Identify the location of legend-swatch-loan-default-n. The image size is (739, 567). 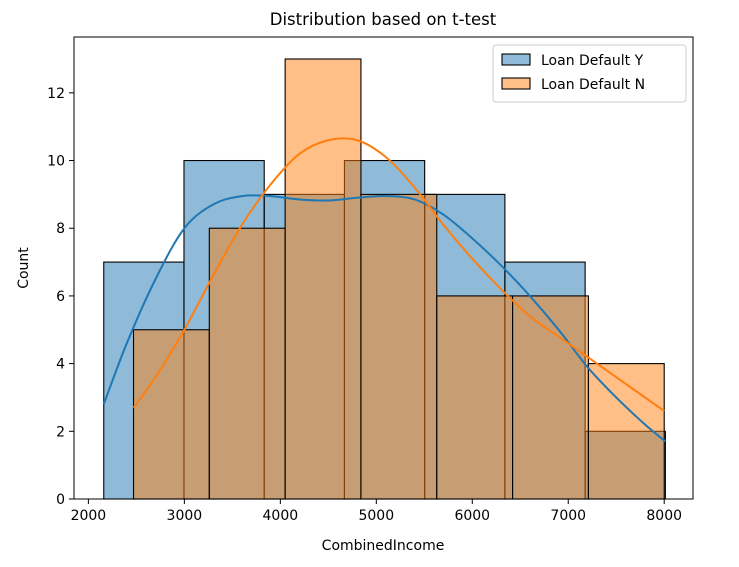
(516, 83).